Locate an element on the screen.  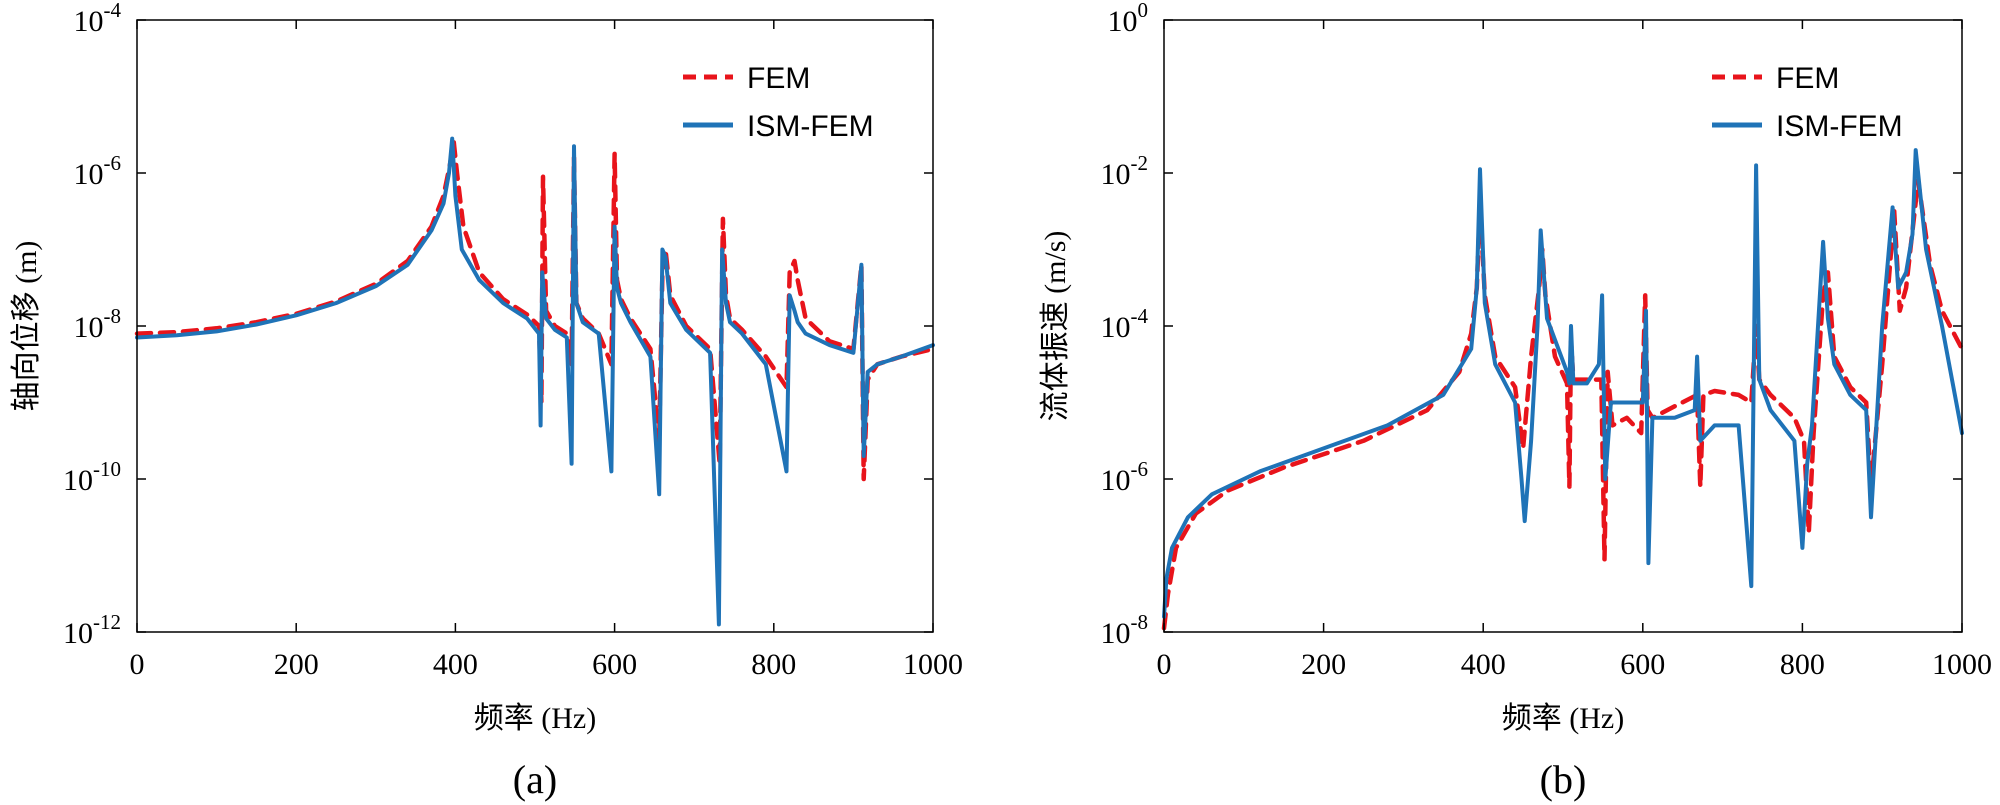
panel-b-ytick-label: 10⁻² is located at coordinates (1125, 171).